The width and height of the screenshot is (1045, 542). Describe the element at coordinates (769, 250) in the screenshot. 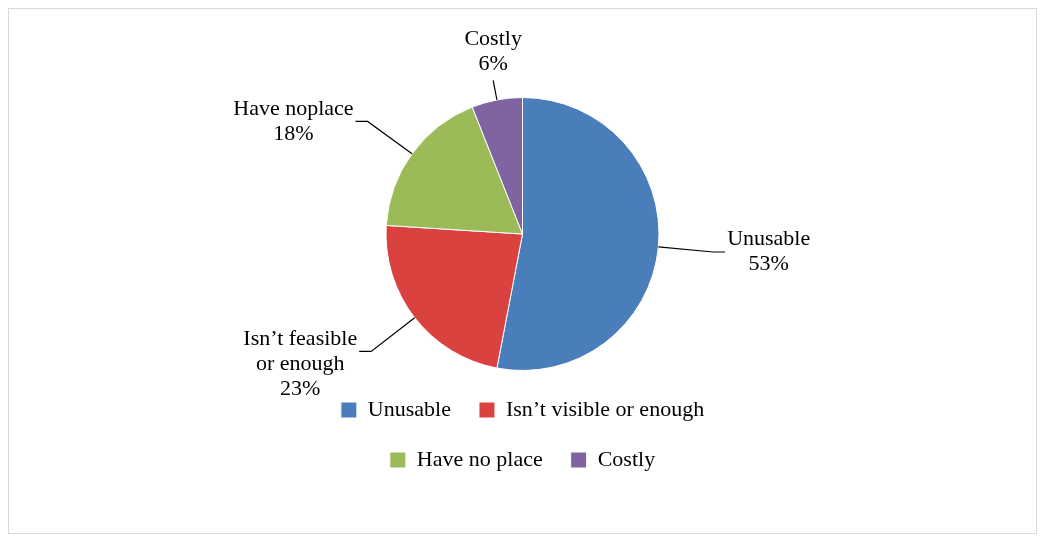

I see `data-label: Unusable 53%` at that location.